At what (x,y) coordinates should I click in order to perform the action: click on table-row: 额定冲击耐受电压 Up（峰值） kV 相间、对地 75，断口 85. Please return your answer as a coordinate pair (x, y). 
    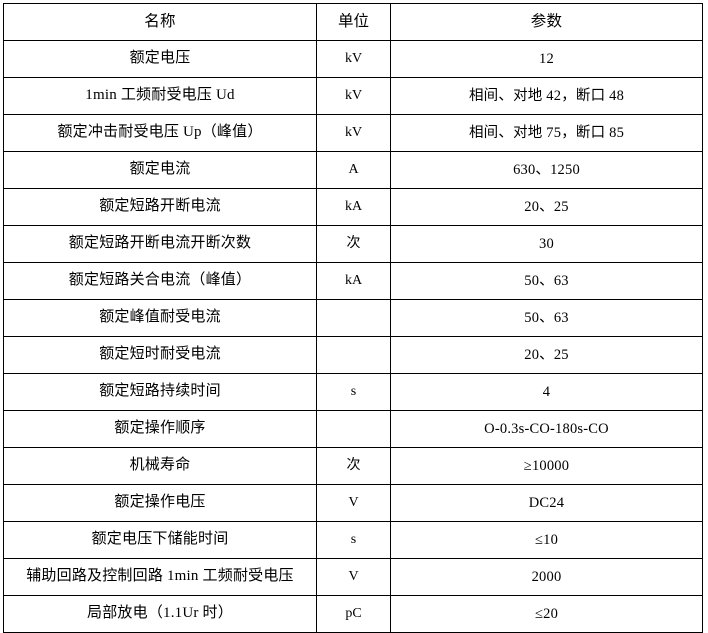
    Looking at the image, I should click on (353, 133).